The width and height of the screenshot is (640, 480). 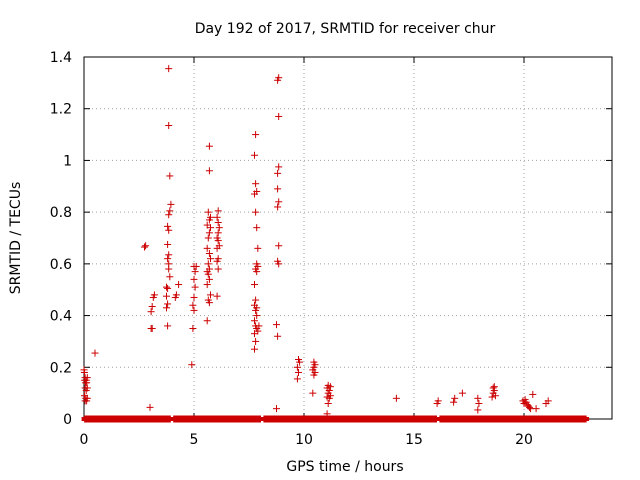 I want to click on x-tick-label: 5, so click(x=194, y=440).